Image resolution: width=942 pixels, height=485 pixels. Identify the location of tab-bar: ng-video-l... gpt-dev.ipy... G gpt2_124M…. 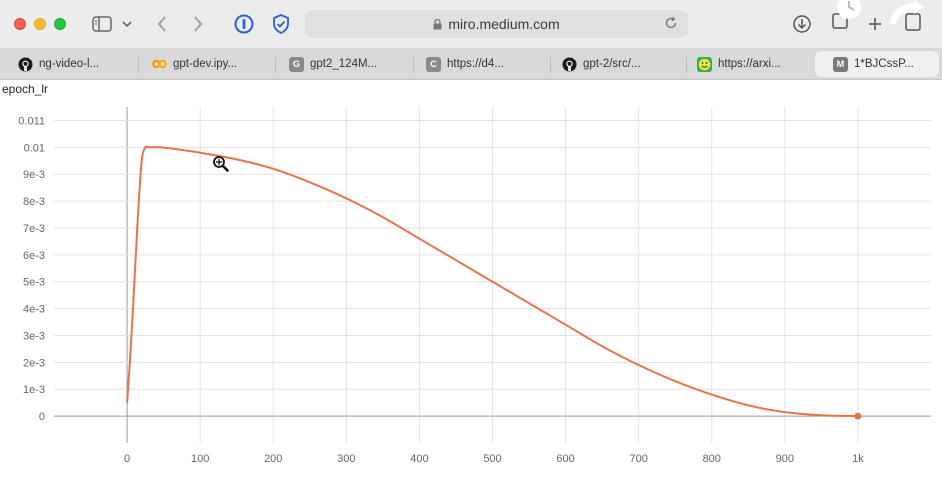
(471, 64).